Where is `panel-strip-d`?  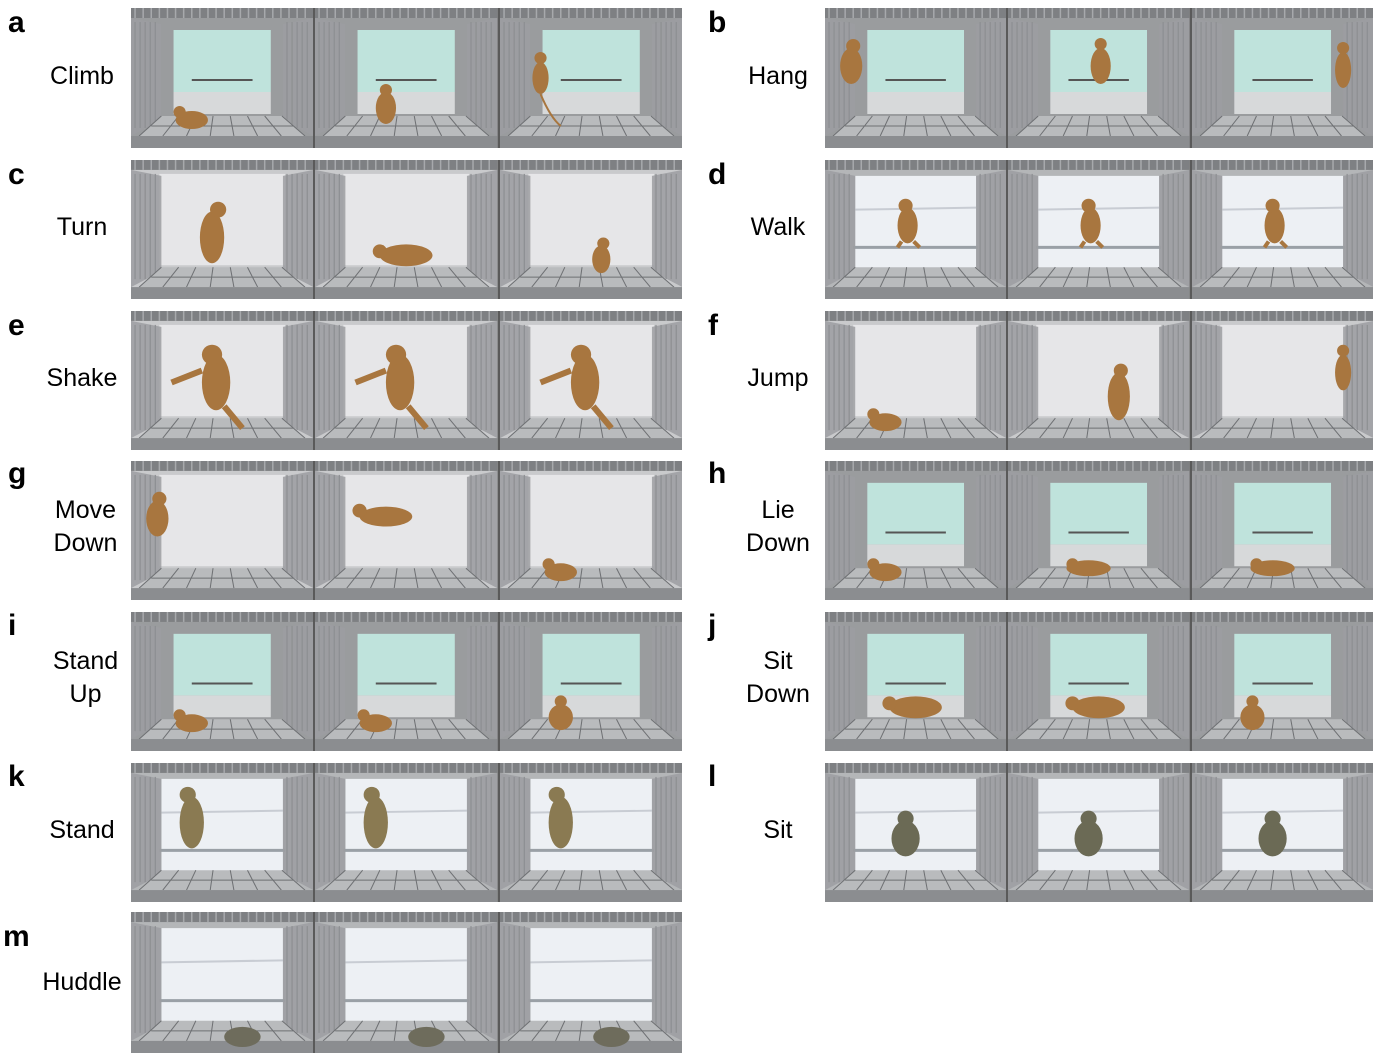 panel-strip-d is located at coordinates (1099, 229).